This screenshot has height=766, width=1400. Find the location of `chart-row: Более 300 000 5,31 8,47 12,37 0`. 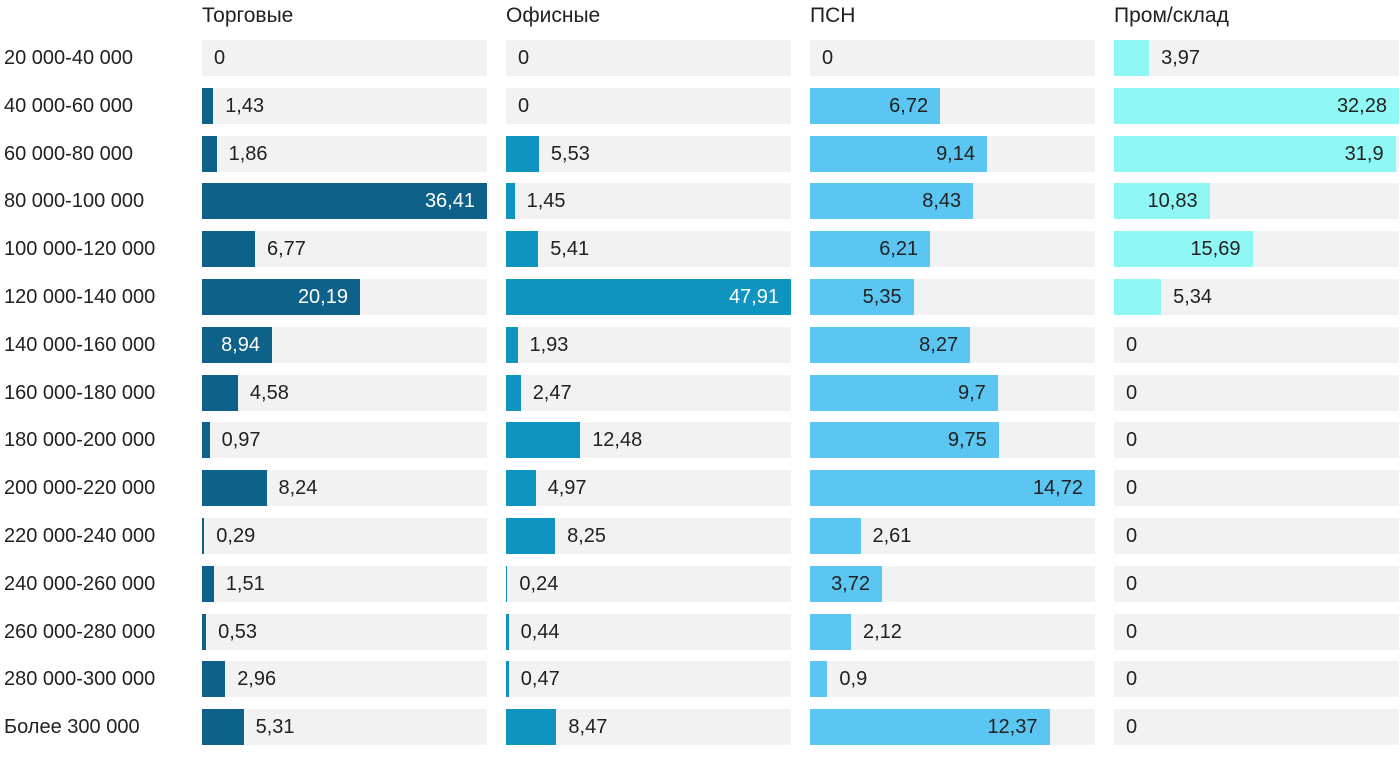

chart-row: Более 300 000 5,31 8,47 12,37 0 is located at coordinates (700, 727).